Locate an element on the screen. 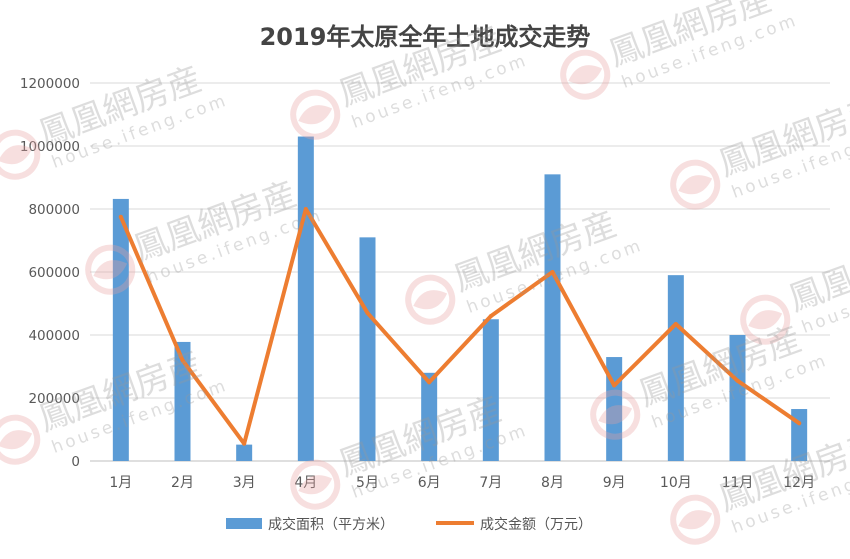  x-tick-label: 5月 is located at coordinates (367, 483).